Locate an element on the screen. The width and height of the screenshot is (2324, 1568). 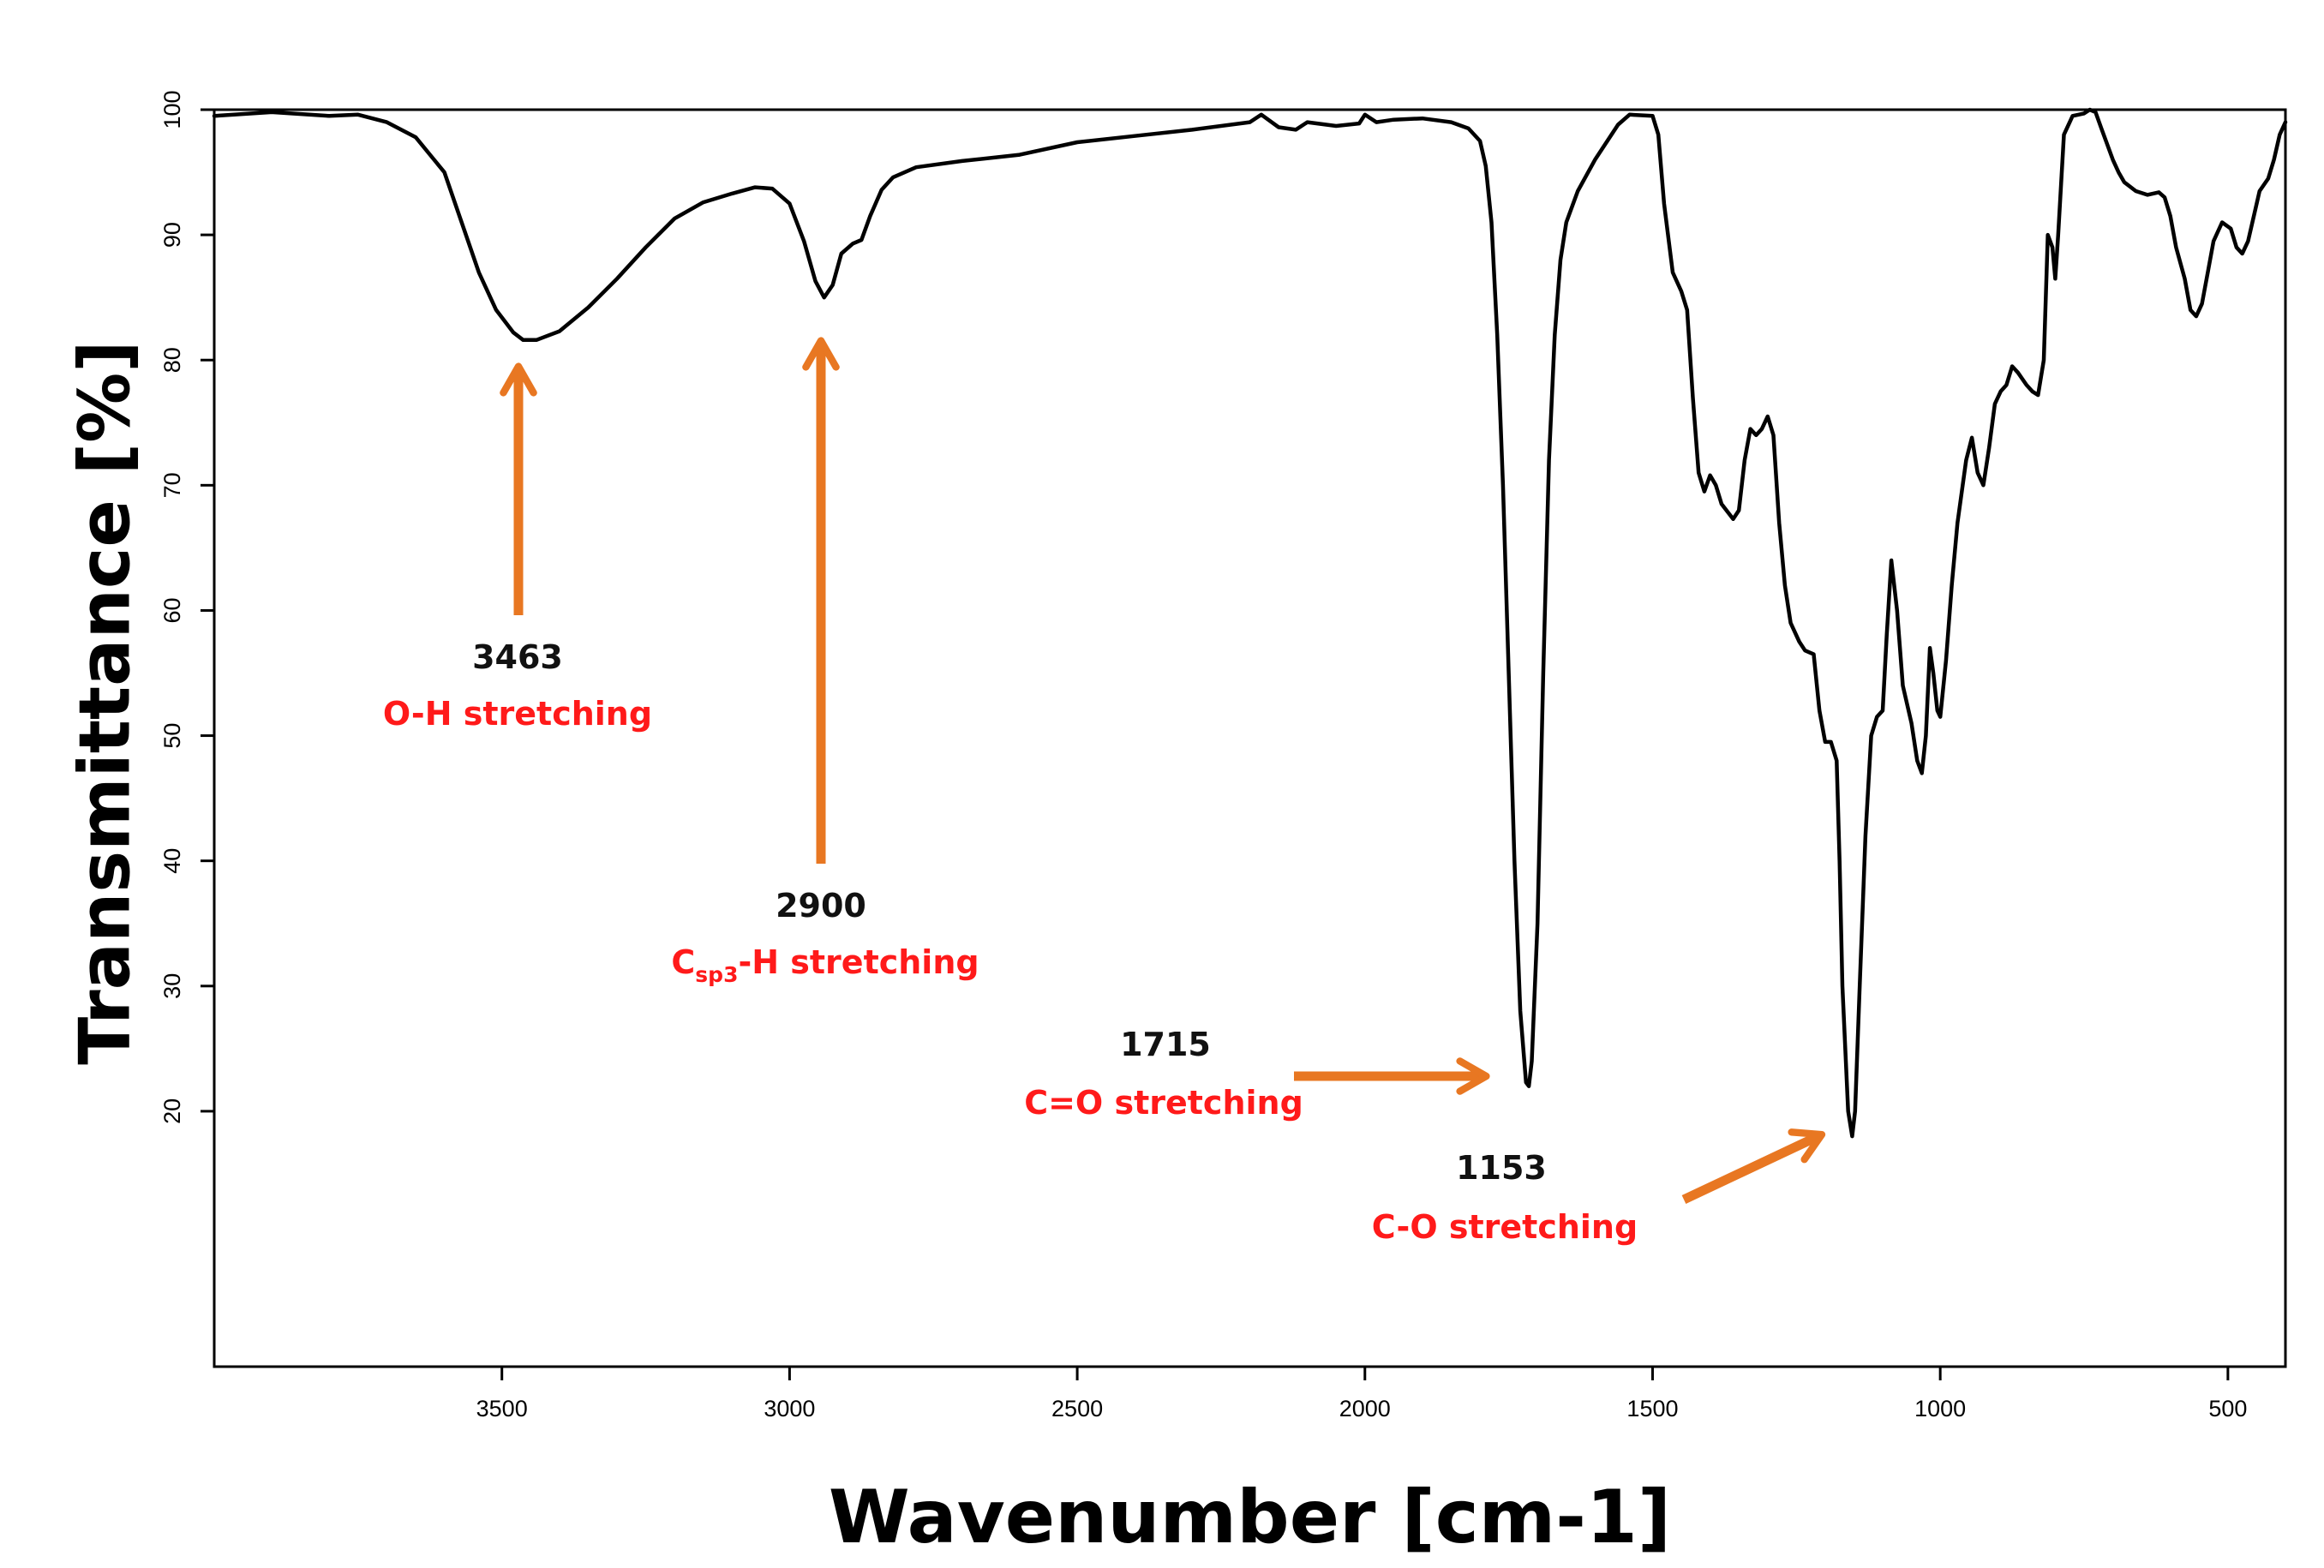
annotation-number-1715: 1715 is located at coordinates (1165, 1044).